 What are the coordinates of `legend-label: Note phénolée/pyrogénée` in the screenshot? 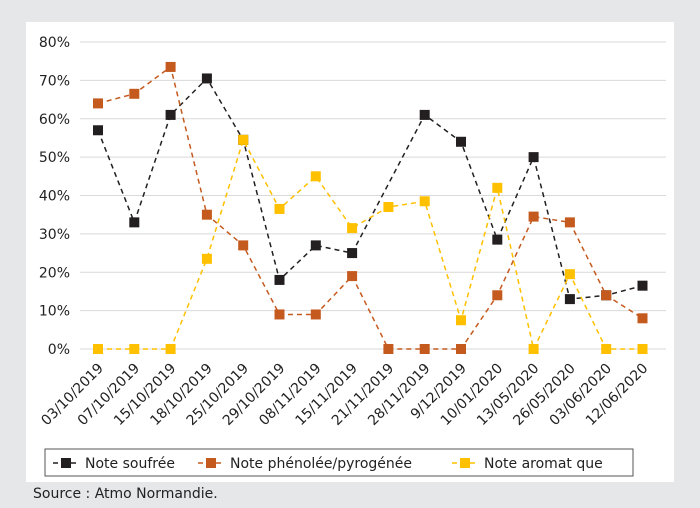 It's located at (321, 464).